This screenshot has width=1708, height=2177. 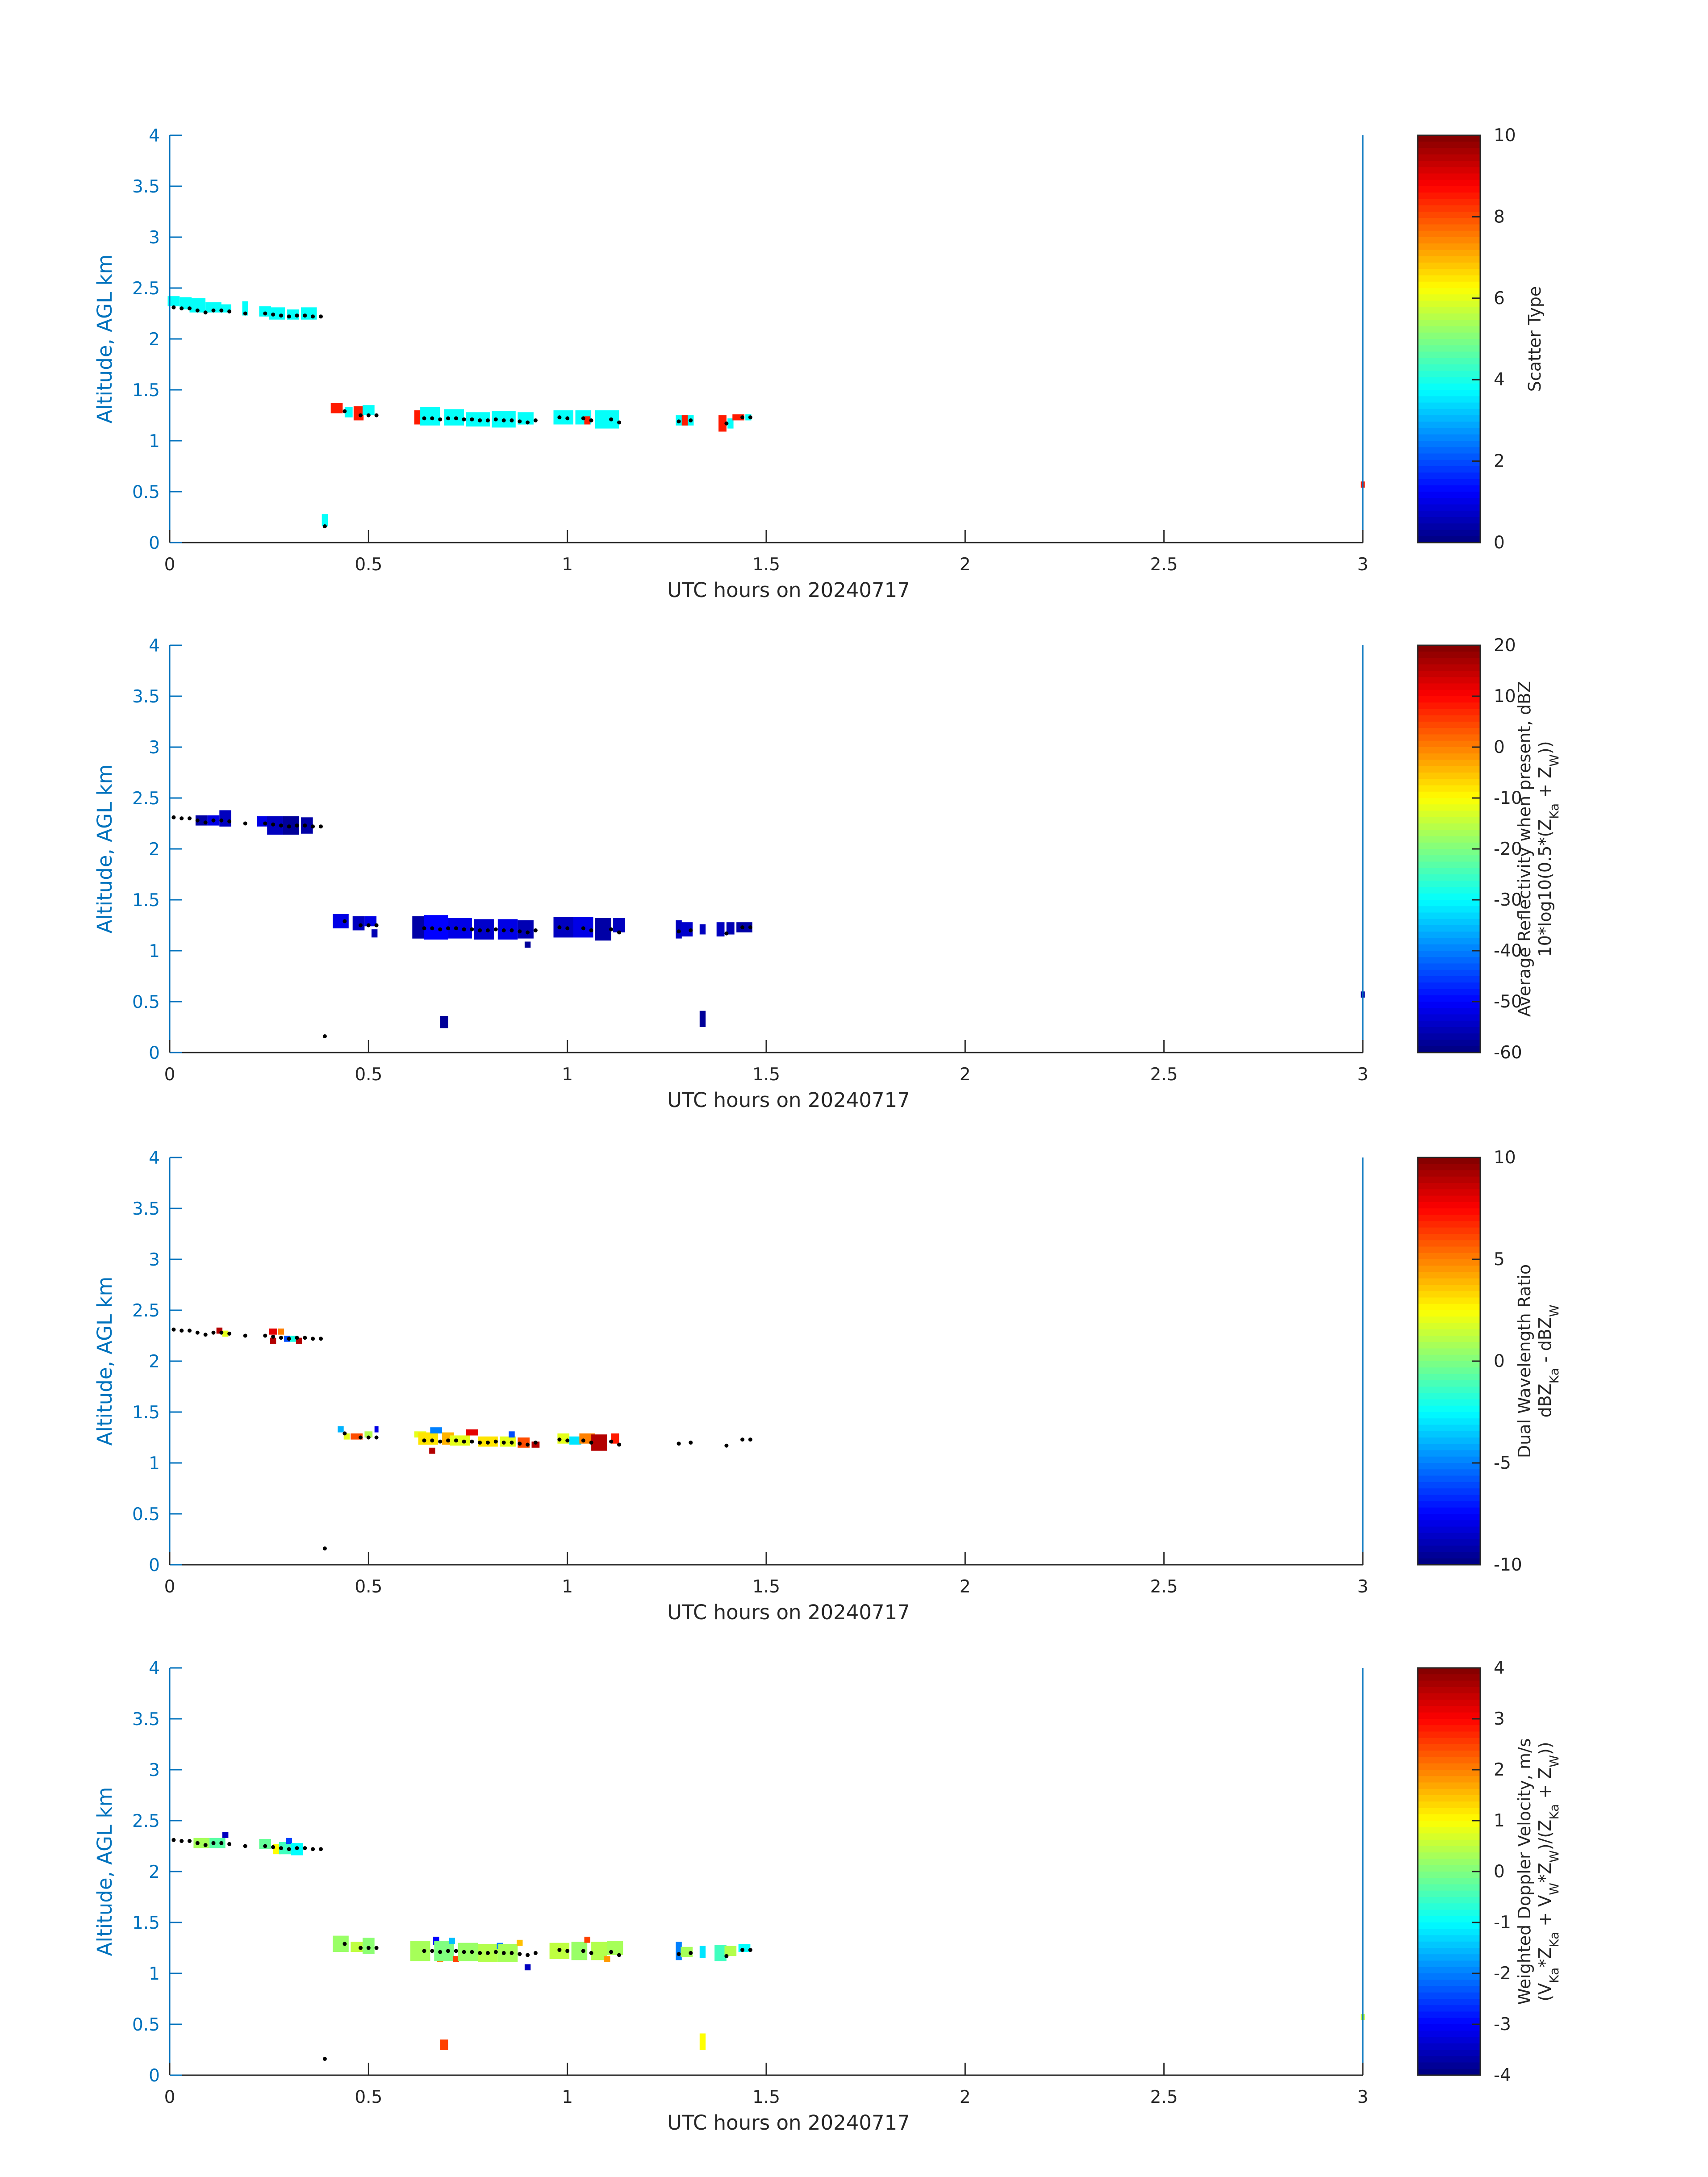 I want to click on y-tick-label: 3, so click(x=154, y=748).